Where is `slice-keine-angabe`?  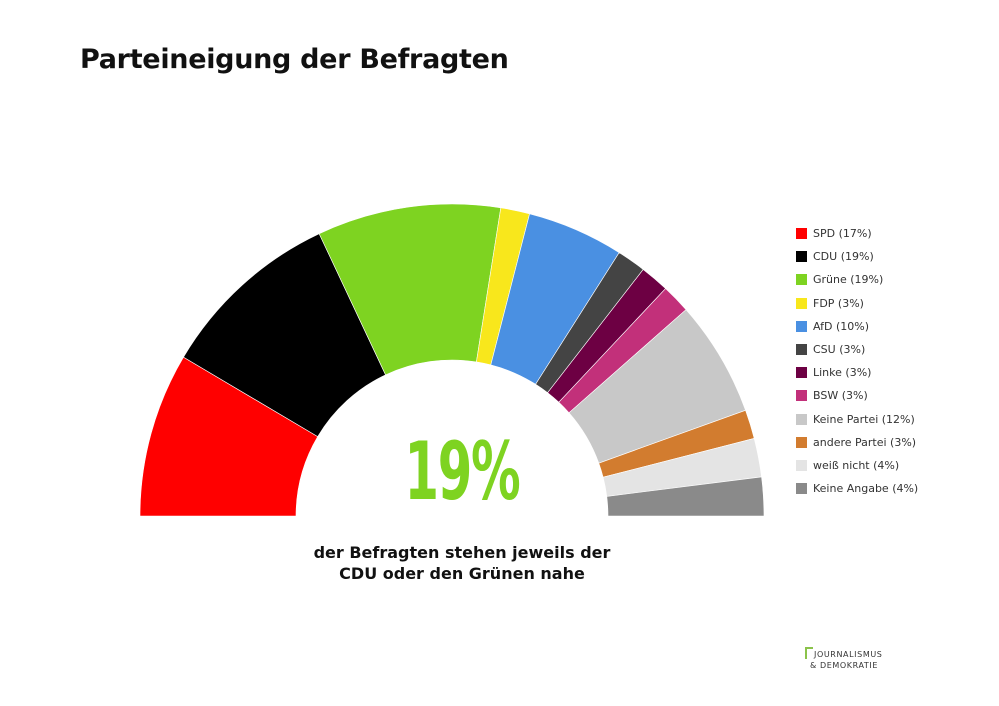 slice-keine-angabe is located at coordinates (685, 496).